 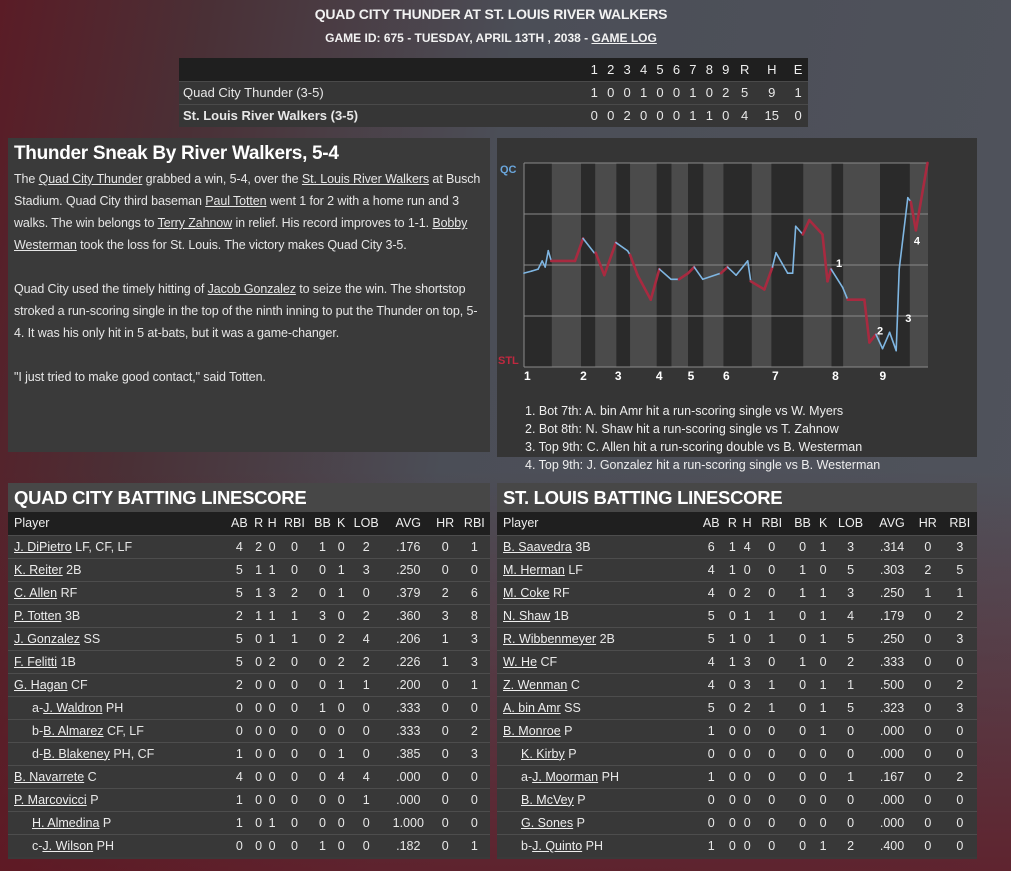 I want to click on stat-lob: 3, so click(x=366, y=569).